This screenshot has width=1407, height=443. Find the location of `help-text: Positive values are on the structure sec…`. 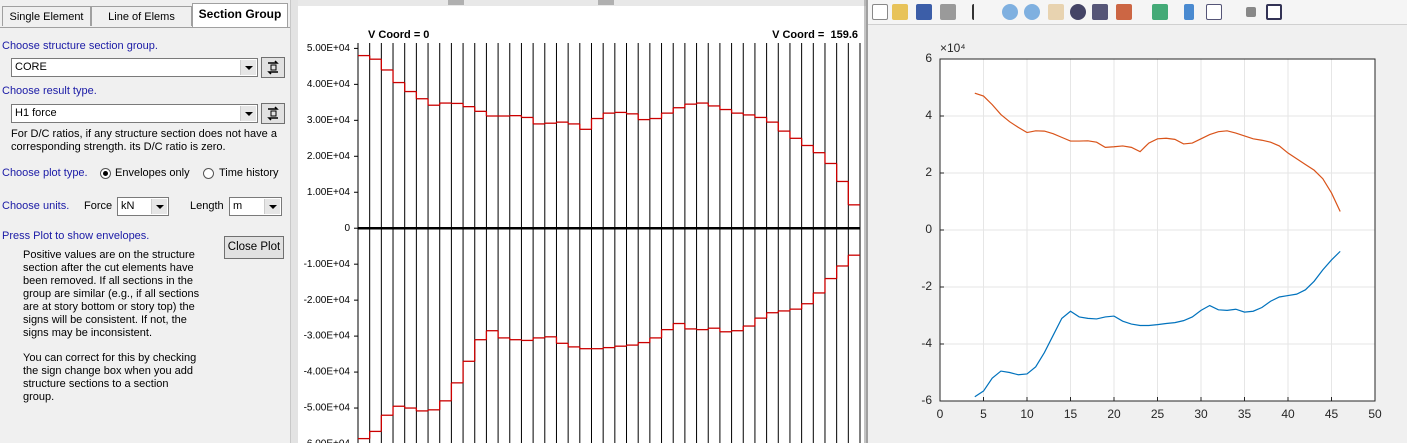

help-text: Positive values are on the structure sec… is located at coordinates (111, 294).